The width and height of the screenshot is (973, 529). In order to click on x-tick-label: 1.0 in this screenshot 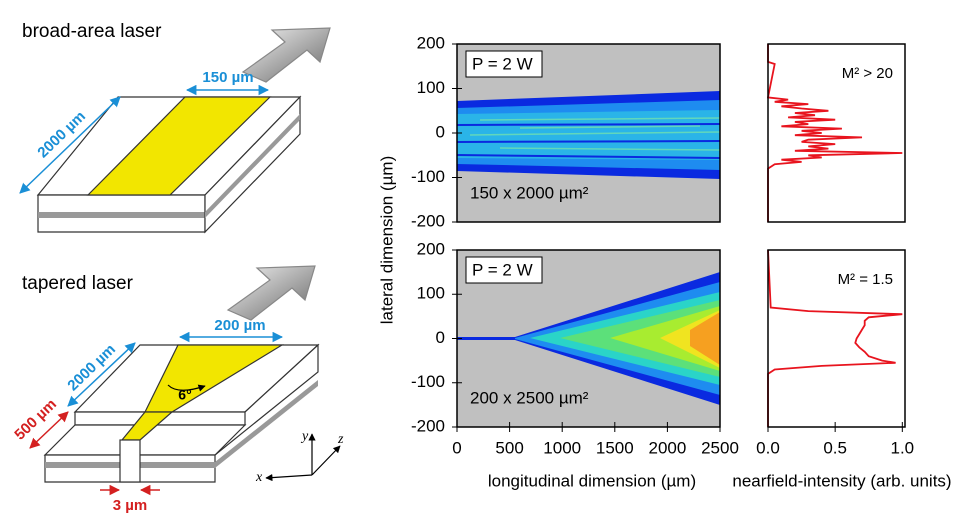, I will do `click(902, 447)`.